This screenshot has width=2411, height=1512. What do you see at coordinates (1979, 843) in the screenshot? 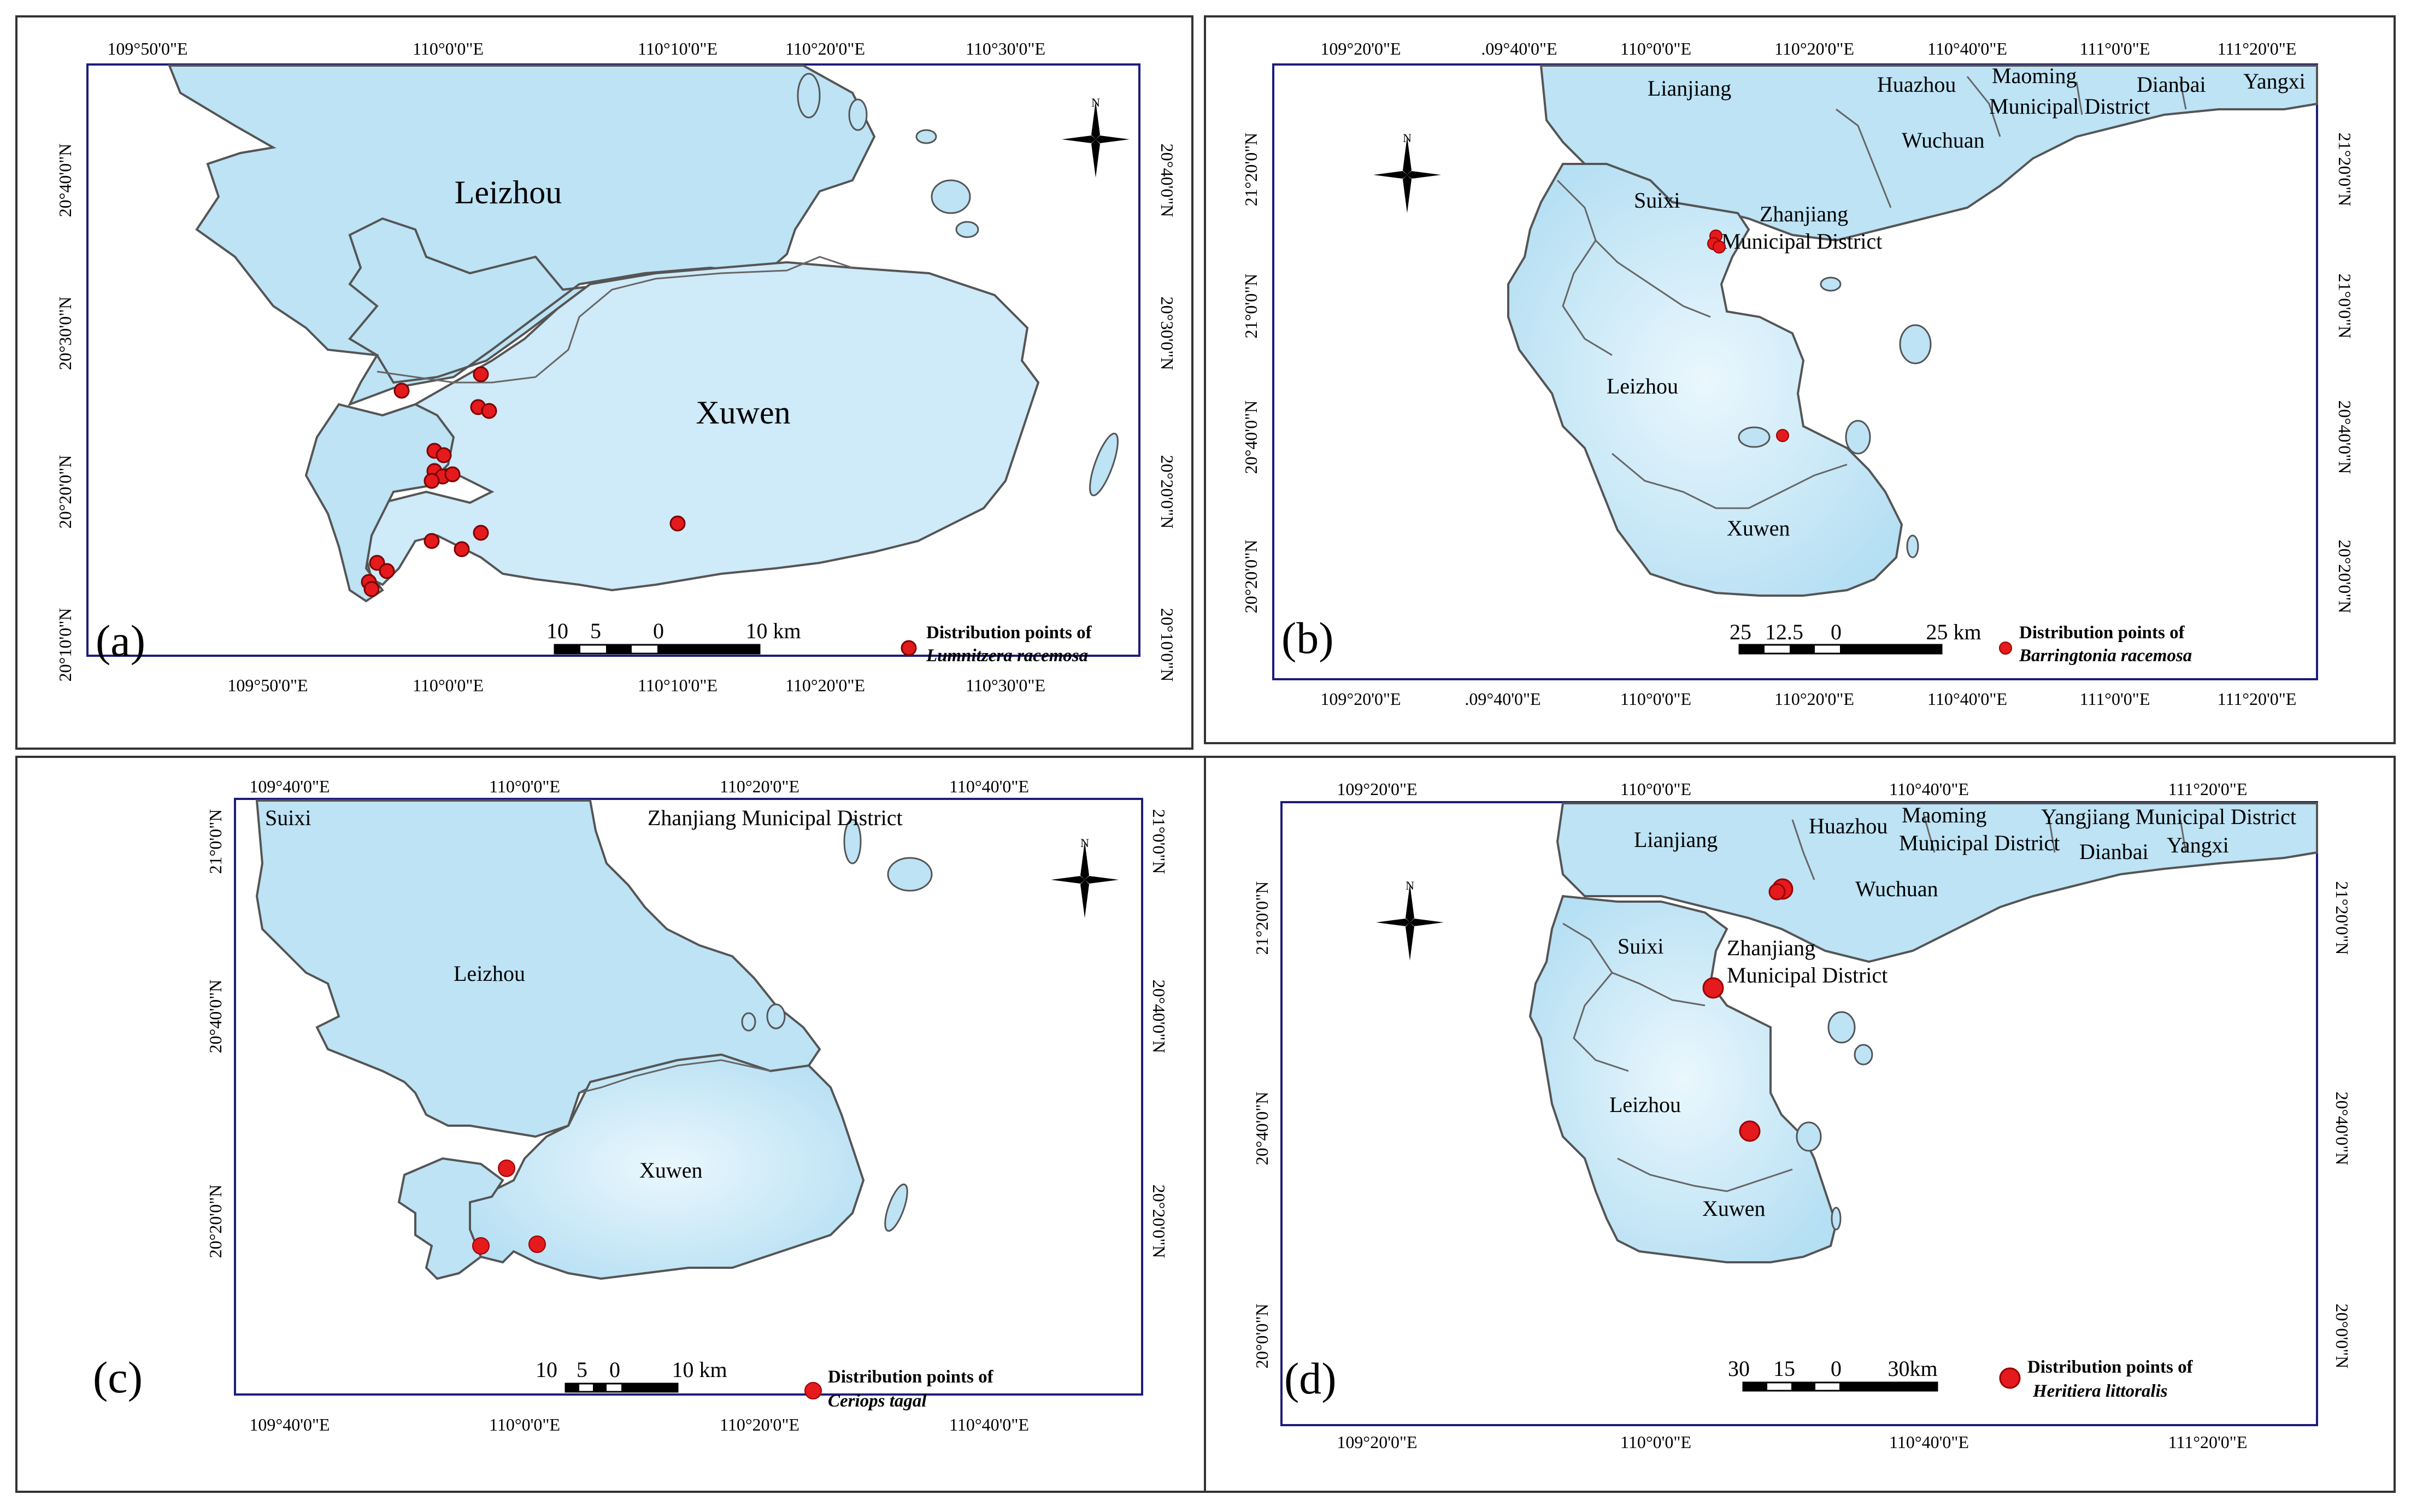
I see `place-label-maoming-district: Municipal District` at bounding box center [1979, 843].